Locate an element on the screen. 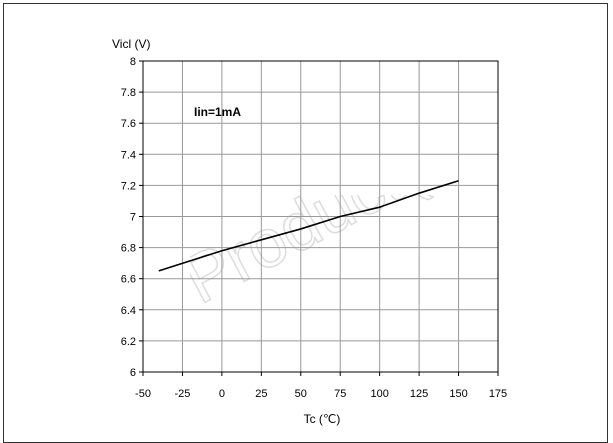 Image resolution: width=613 pixels, height=443 pixels. y-tick-label: 7.8 is located at coordinates (128, 93).